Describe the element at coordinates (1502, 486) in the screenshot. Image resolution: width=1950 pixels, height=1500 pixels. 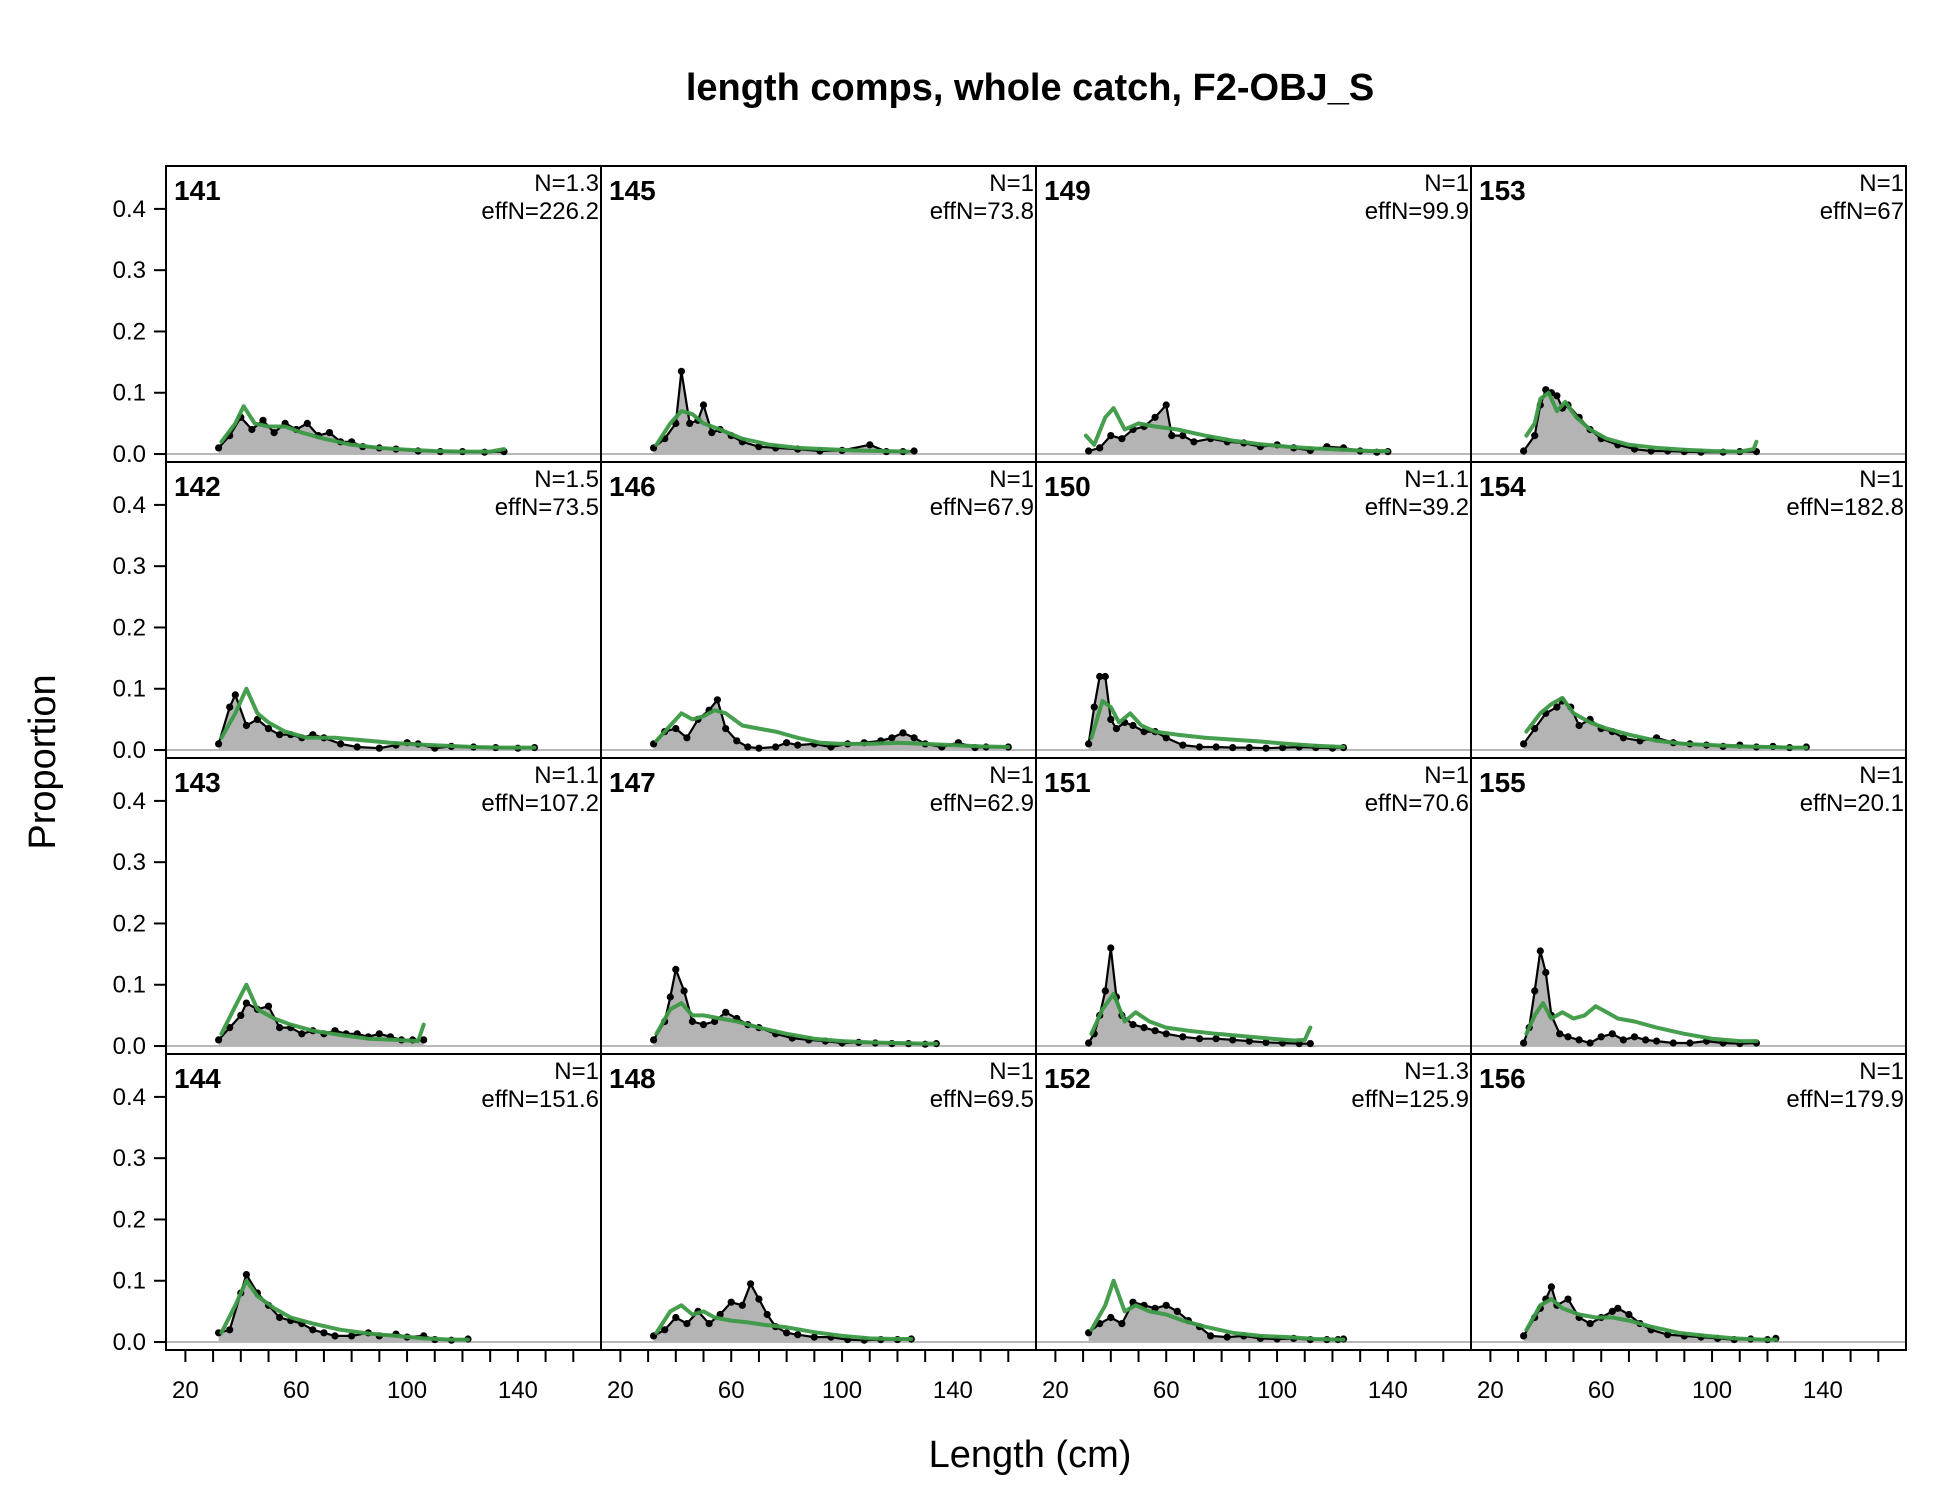
I see `panel-label: 154` at that location.